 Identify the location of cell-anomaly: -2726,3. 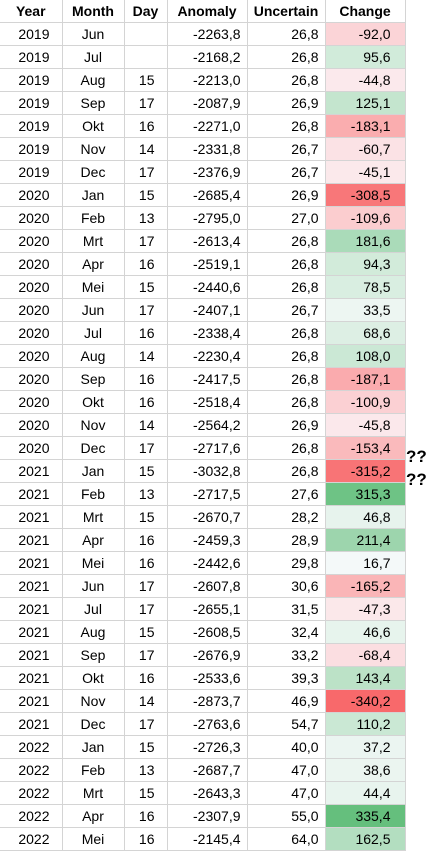
(207, 747).